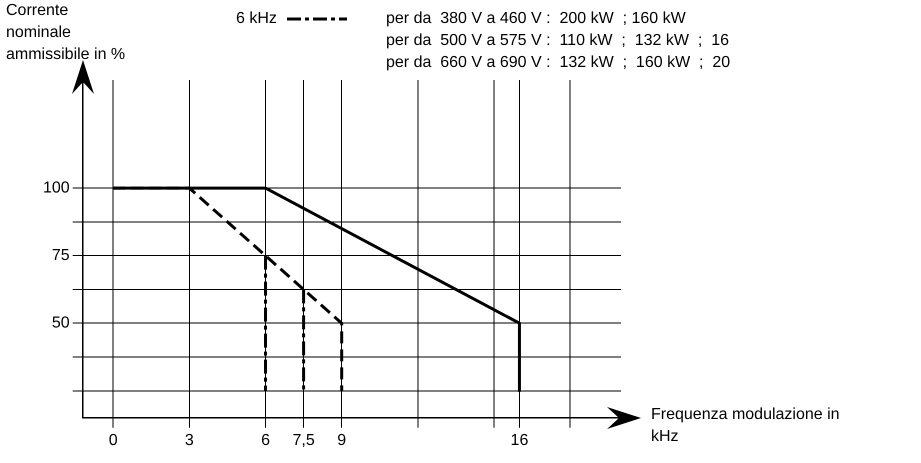 Image resolution: width=921 pixels, height=463 pixels. Describe the element at coordinates (61, 323) in the screenshot. I see `y-tick-label: 50` at that location.